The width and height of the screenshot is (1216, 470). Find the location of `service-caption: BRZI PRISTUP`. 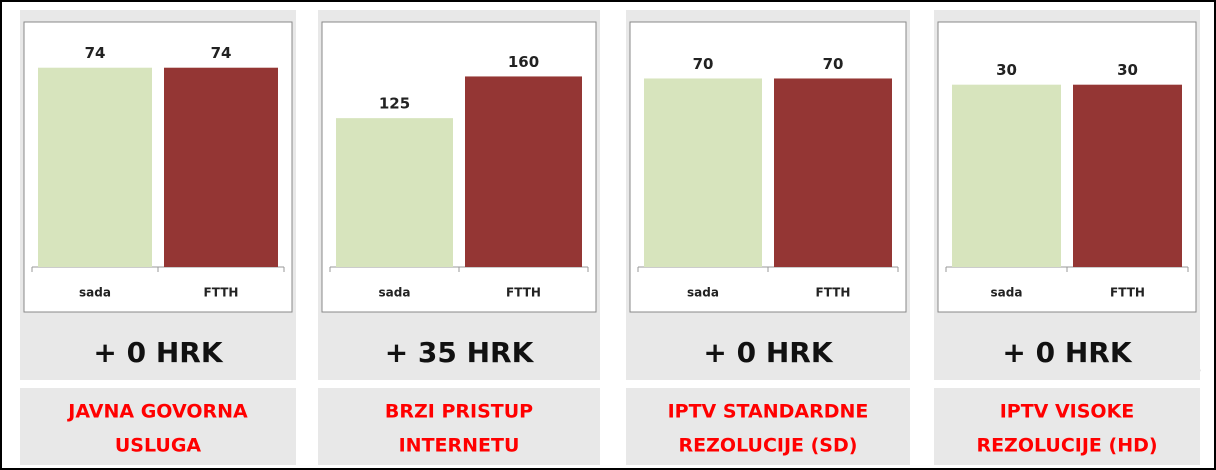

service-caption: BRZI PRISTUP is located at coordinates (459, 412).